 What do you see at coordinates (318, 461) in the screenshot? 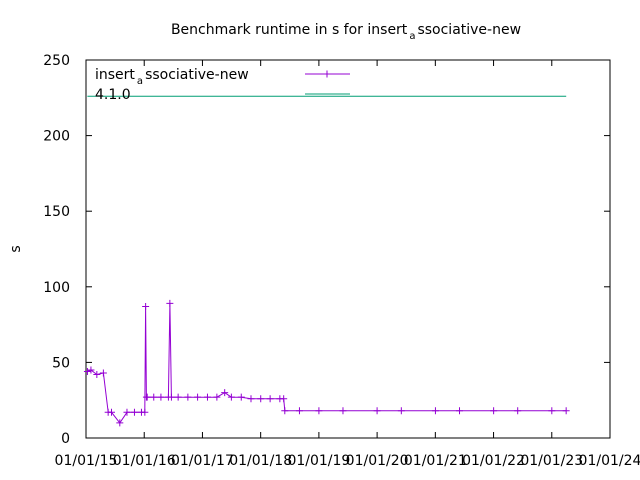
I see `x-tick-label: 01/01/19` at bounding box center [318, 461].